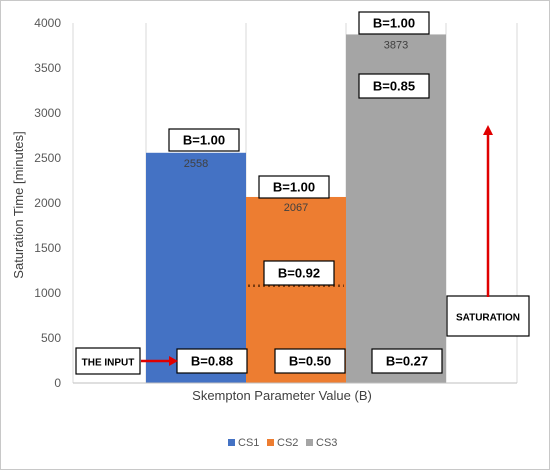  I want to click on annotation-cs1-top-box, so click(204, 140).